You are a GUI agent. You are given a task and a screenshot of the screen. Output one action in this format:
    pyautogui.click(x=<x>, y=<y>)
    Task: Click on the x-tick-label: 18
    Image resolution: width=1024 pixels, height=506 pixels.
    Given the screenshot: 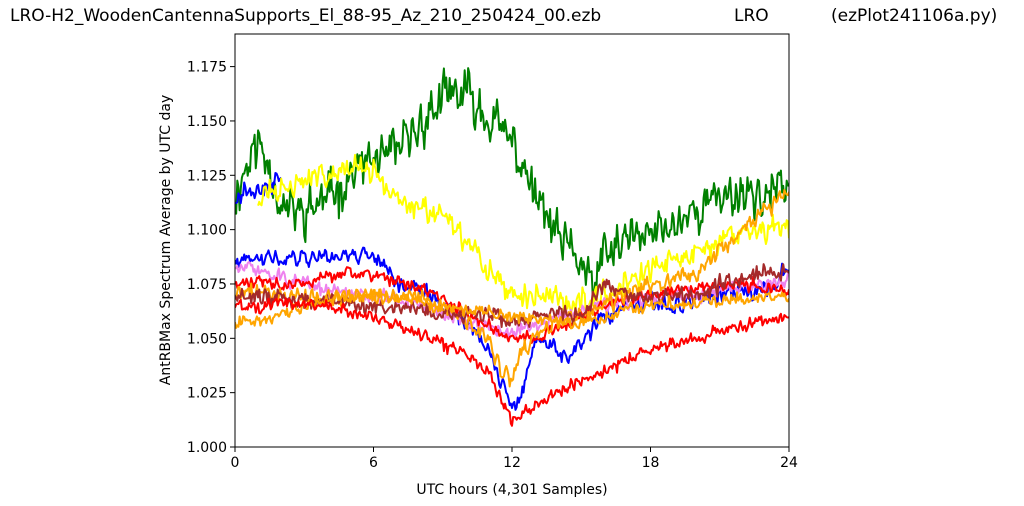 What is the action you would take?
    pyautogui.click(x=651, y=463)
    